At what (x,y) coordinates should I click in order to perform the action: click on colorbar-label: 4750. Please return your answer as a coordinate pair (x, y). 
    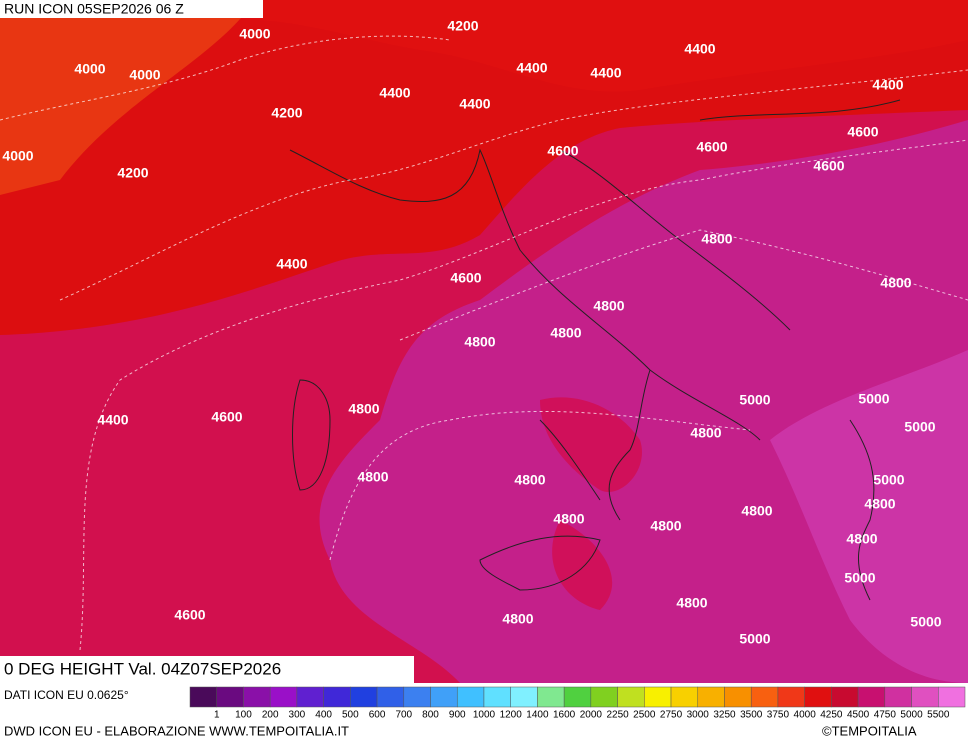
    Looking at the image, I should click on (885, 715).